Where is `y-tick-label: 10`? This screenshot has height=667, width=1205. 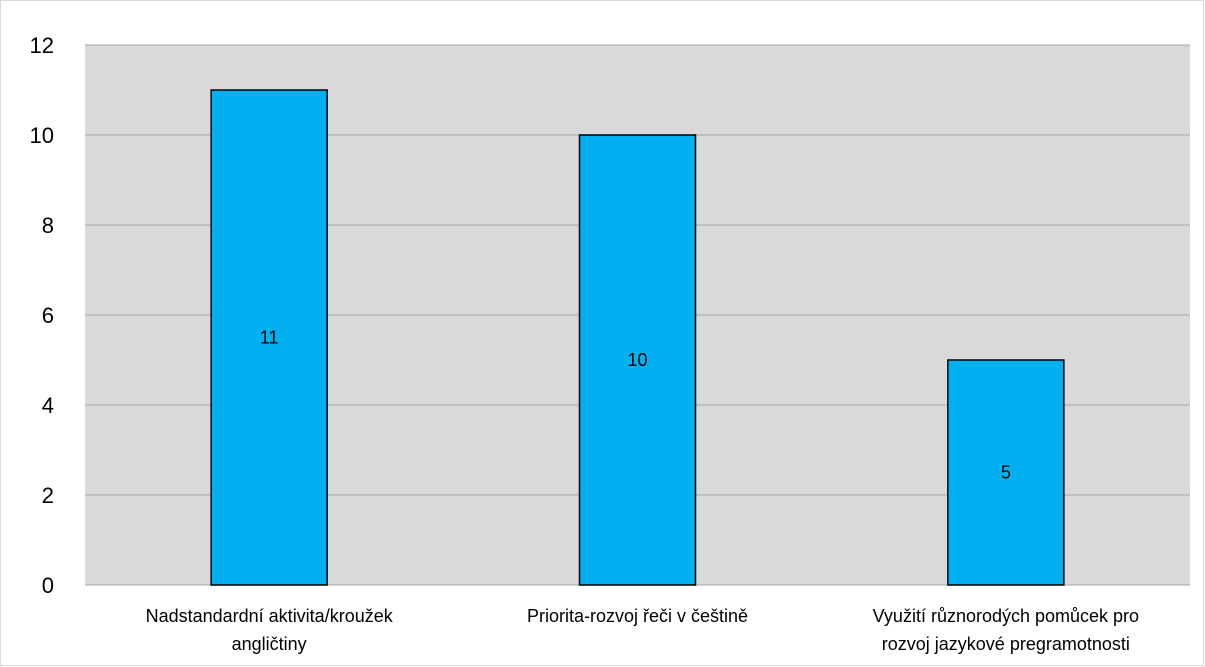 y-tick-label: 10 is located at coordinates (42, 135).